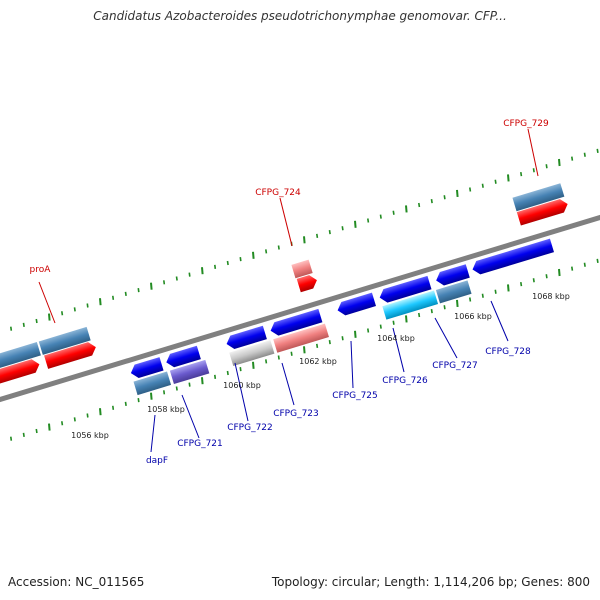  I want to click on gene-label-proA: proA, so click(41, 270).